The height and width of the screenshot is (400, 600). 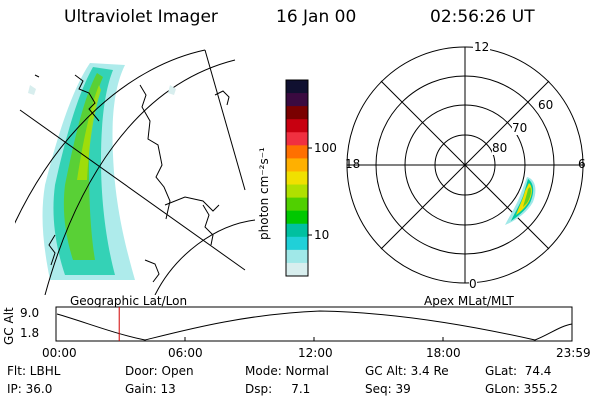 What do you see at coordinates (30, 389) in the screenshot?
I see `footer-ip: IP: 36.0` at bounding box center [30, 389].